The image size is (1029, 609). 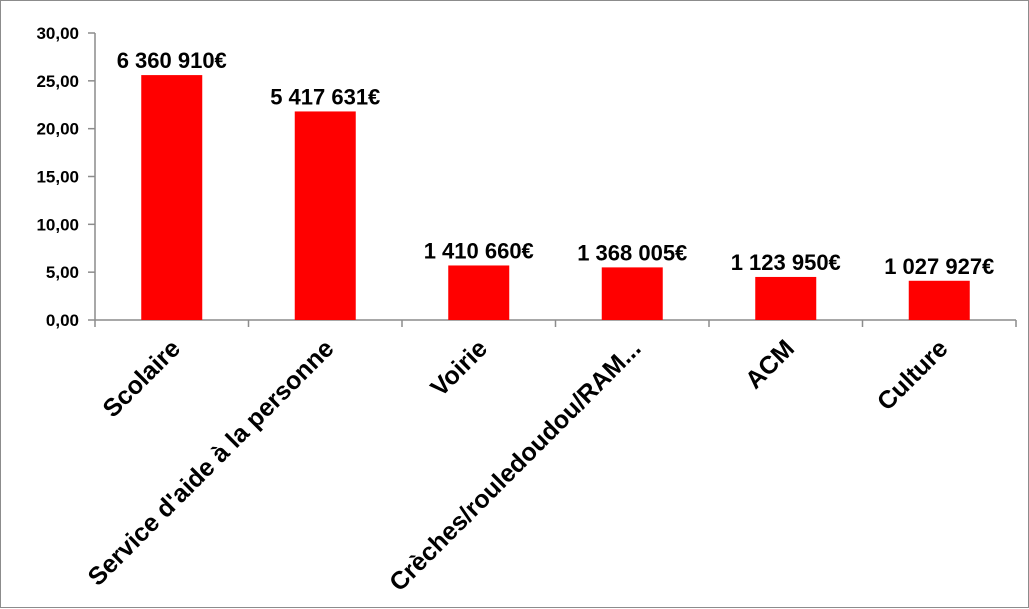 I want to click on data-label: 1 368 005€, so click(x=632, y=252).